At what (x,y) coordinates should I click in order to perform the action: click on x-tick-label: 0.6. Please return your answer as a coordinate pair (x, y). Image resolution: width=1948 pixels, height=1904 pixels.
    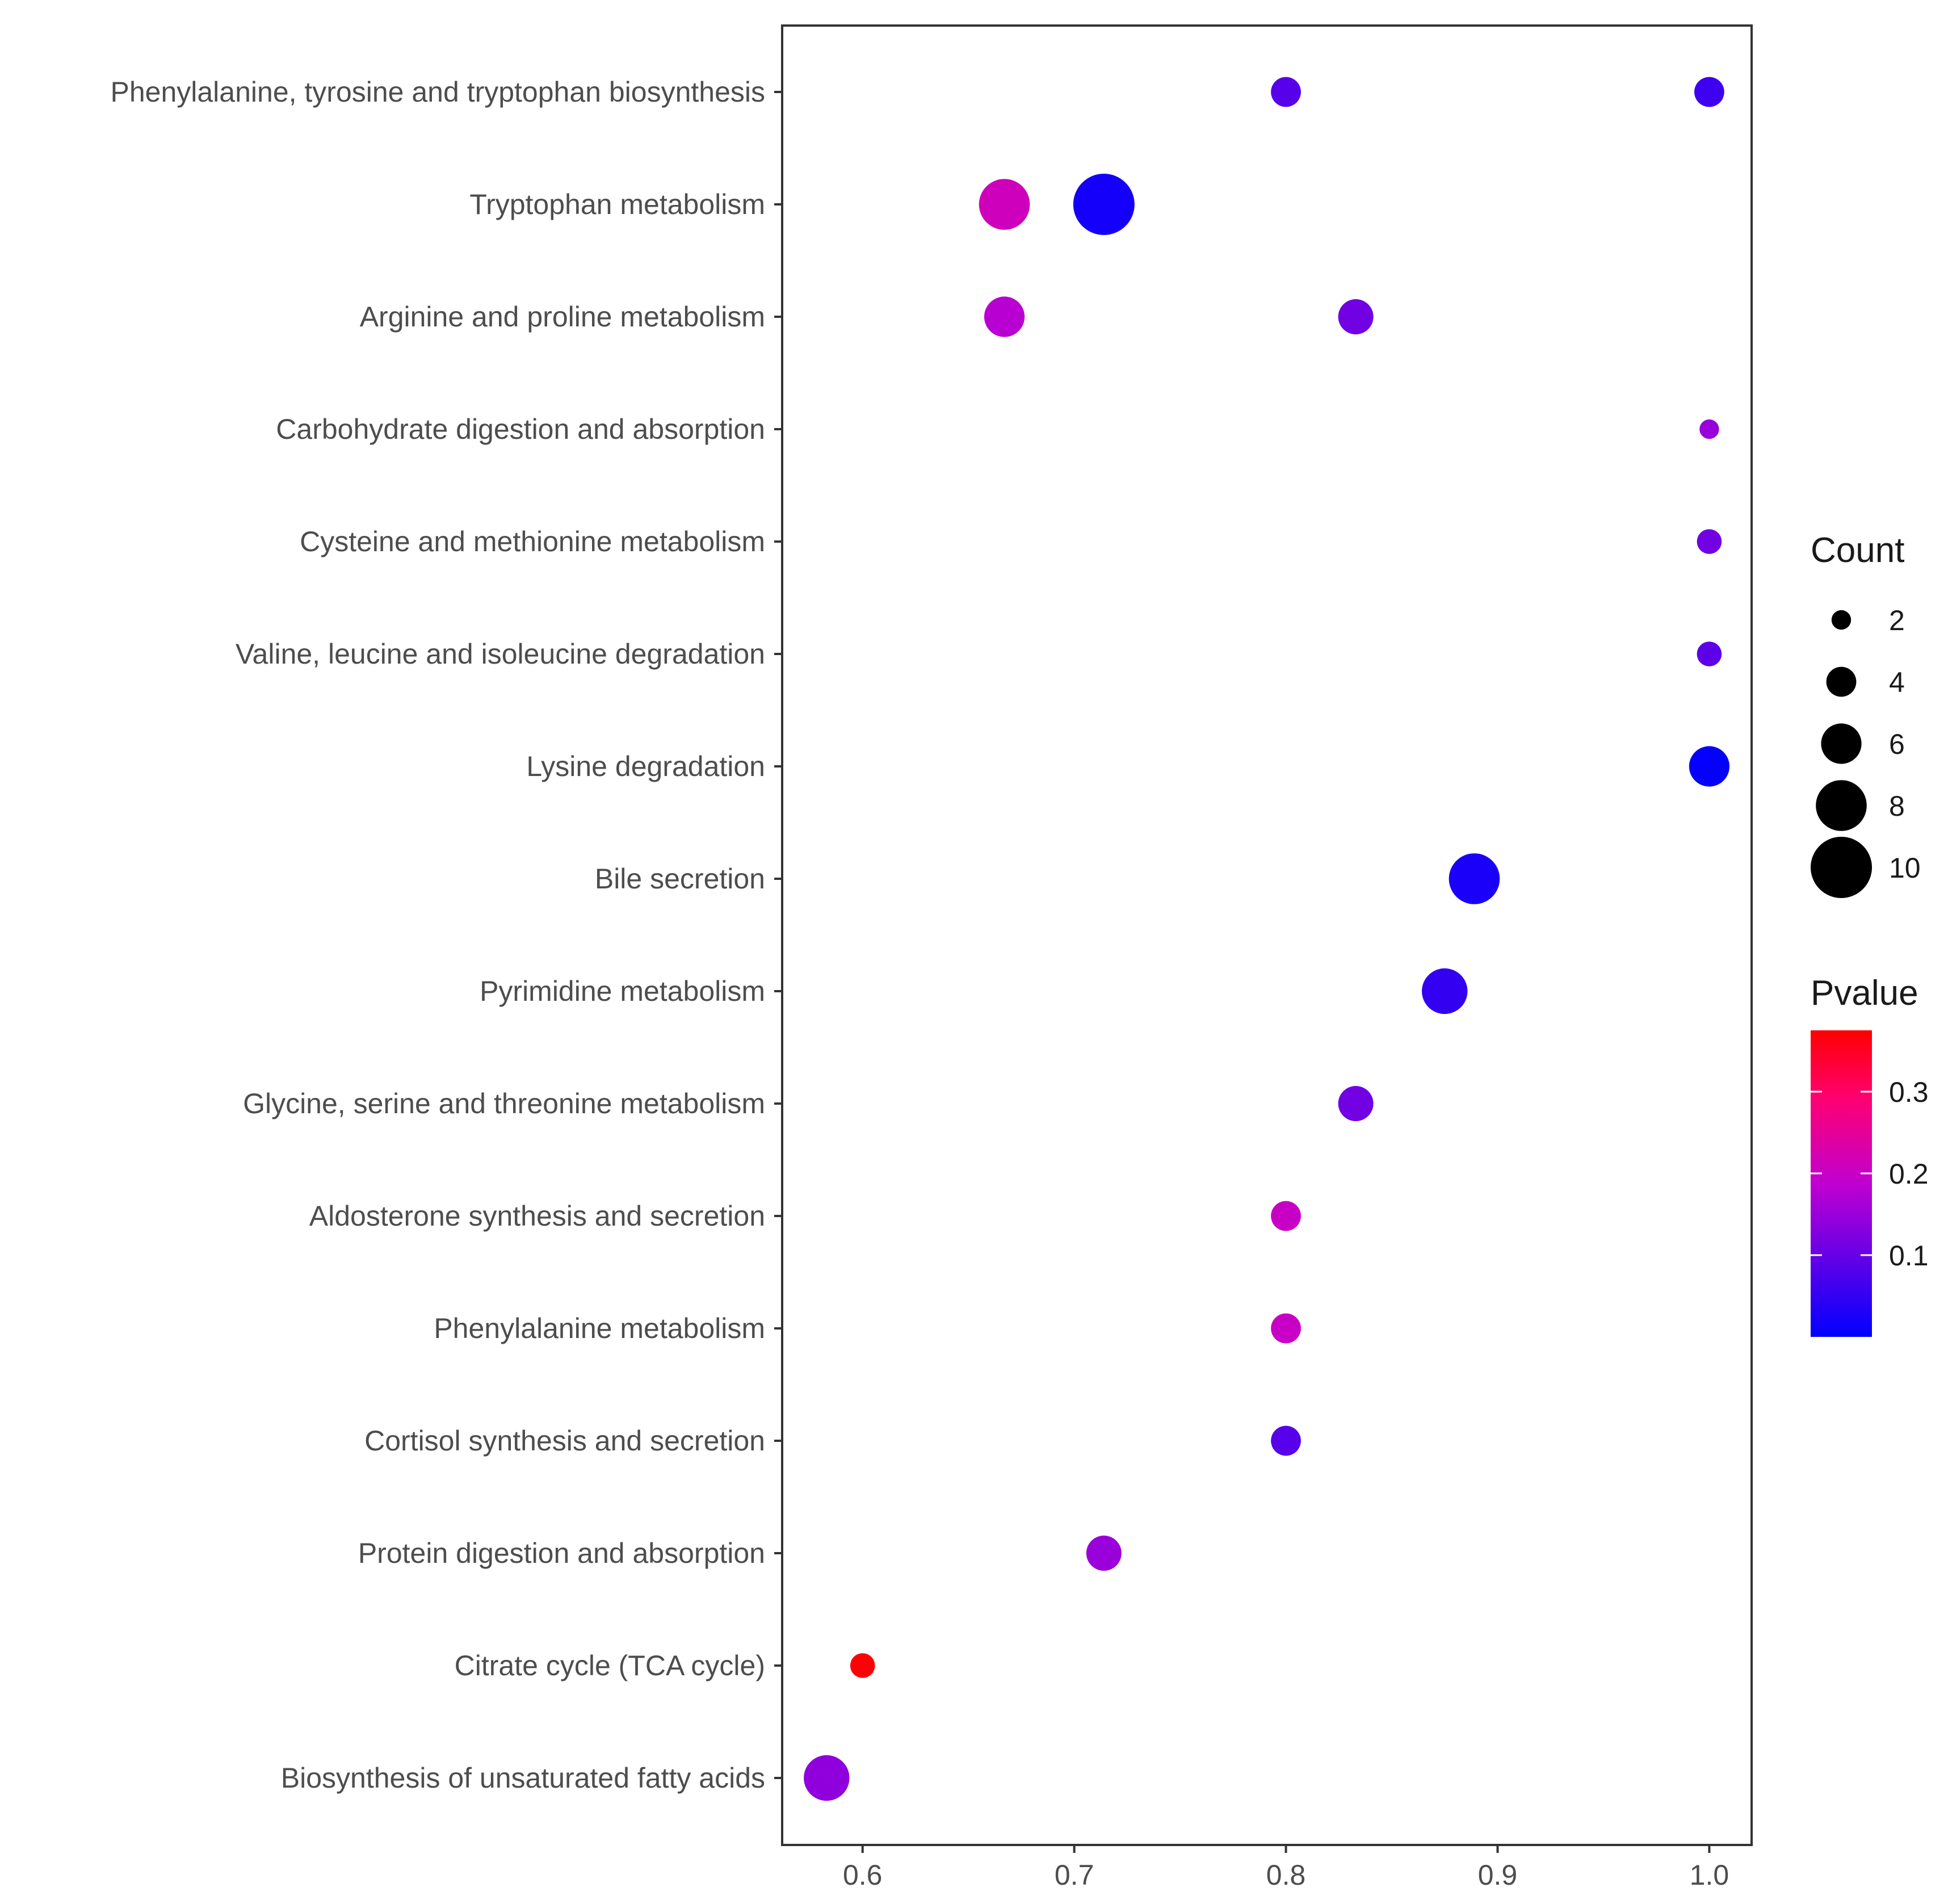
    Looking at the image, I should click on (863, 1875).